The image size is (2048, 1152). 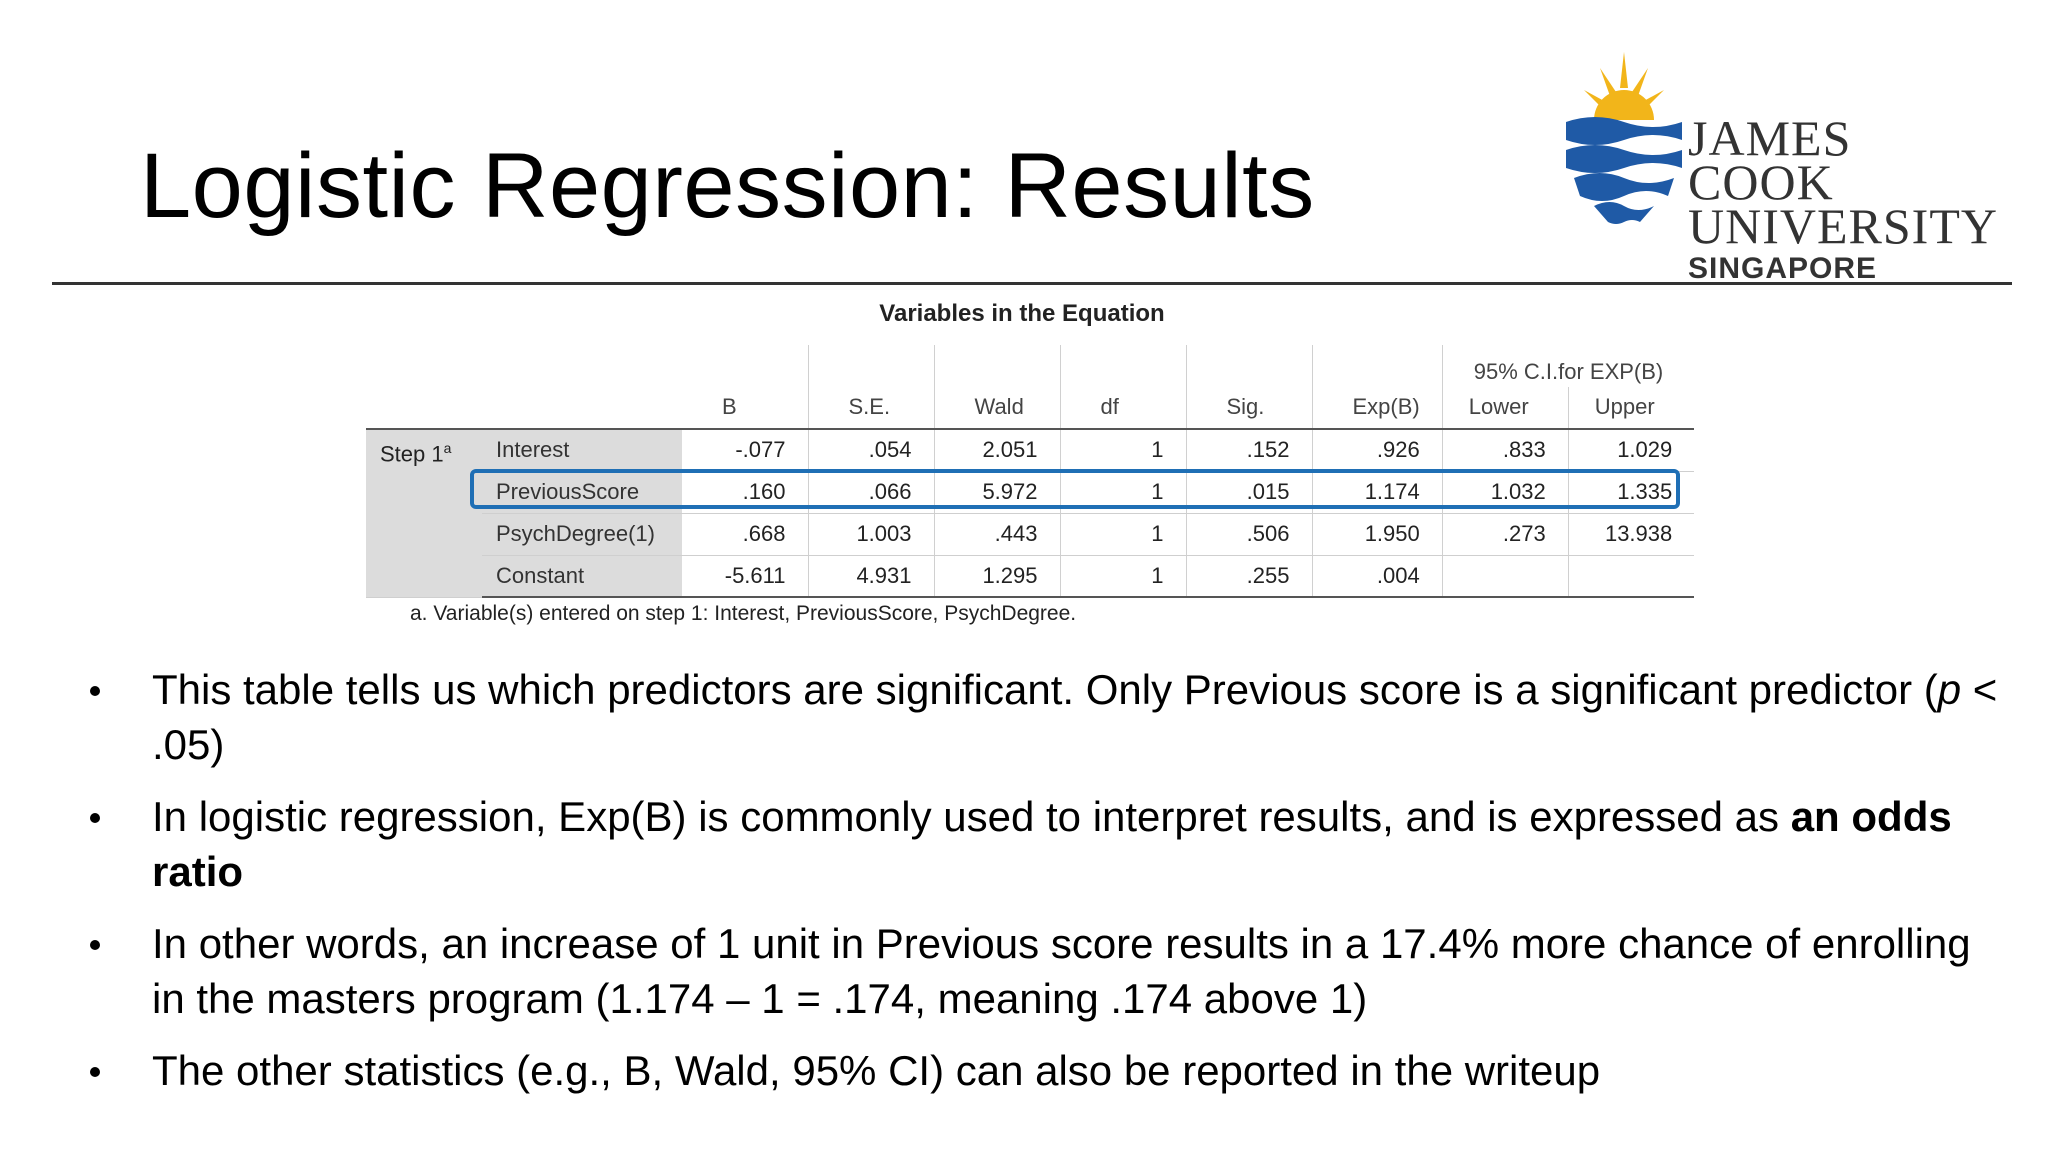 I want to click on col-header: B, so click(x=729, y=406).